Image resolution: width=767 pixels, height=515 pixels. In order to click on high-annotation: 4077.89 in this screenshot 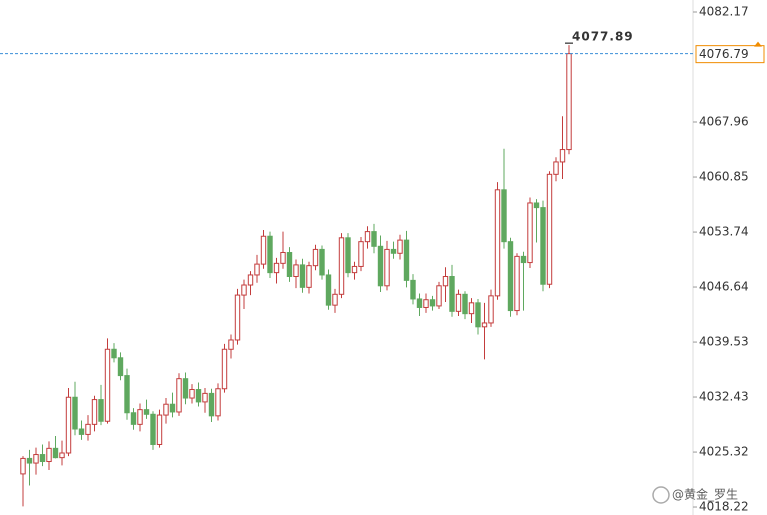, I will do `click(603, 37)`.